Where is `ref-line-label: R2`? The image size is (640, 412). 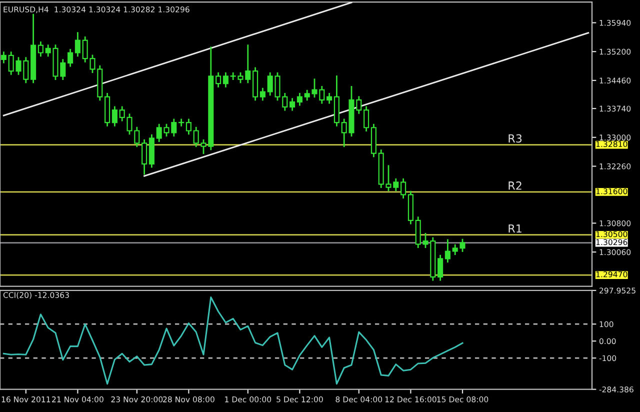 ref-line-label: R2 is located at coordinates (515, 185).